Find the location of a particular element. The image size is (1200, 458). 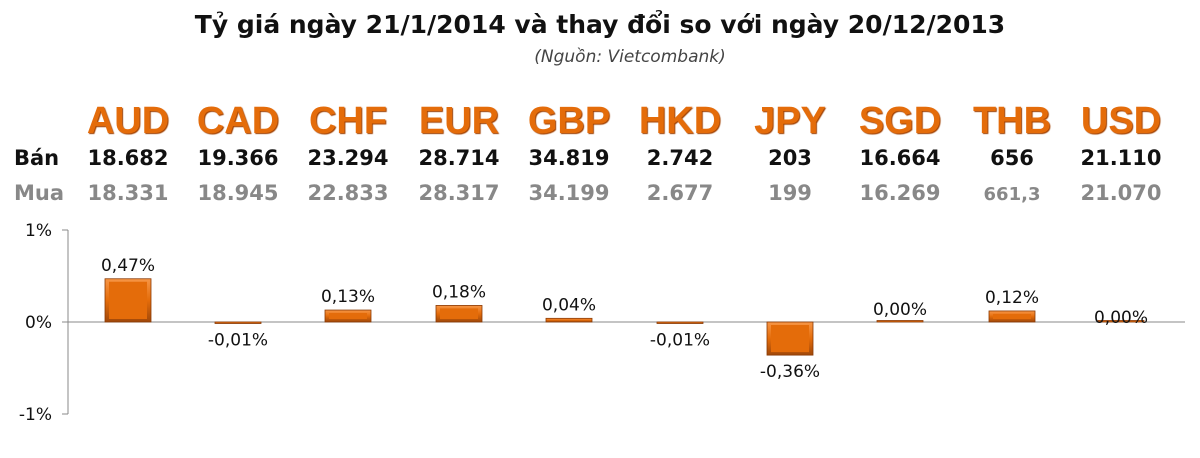

bar-cad is located at coordinates (238, 322).